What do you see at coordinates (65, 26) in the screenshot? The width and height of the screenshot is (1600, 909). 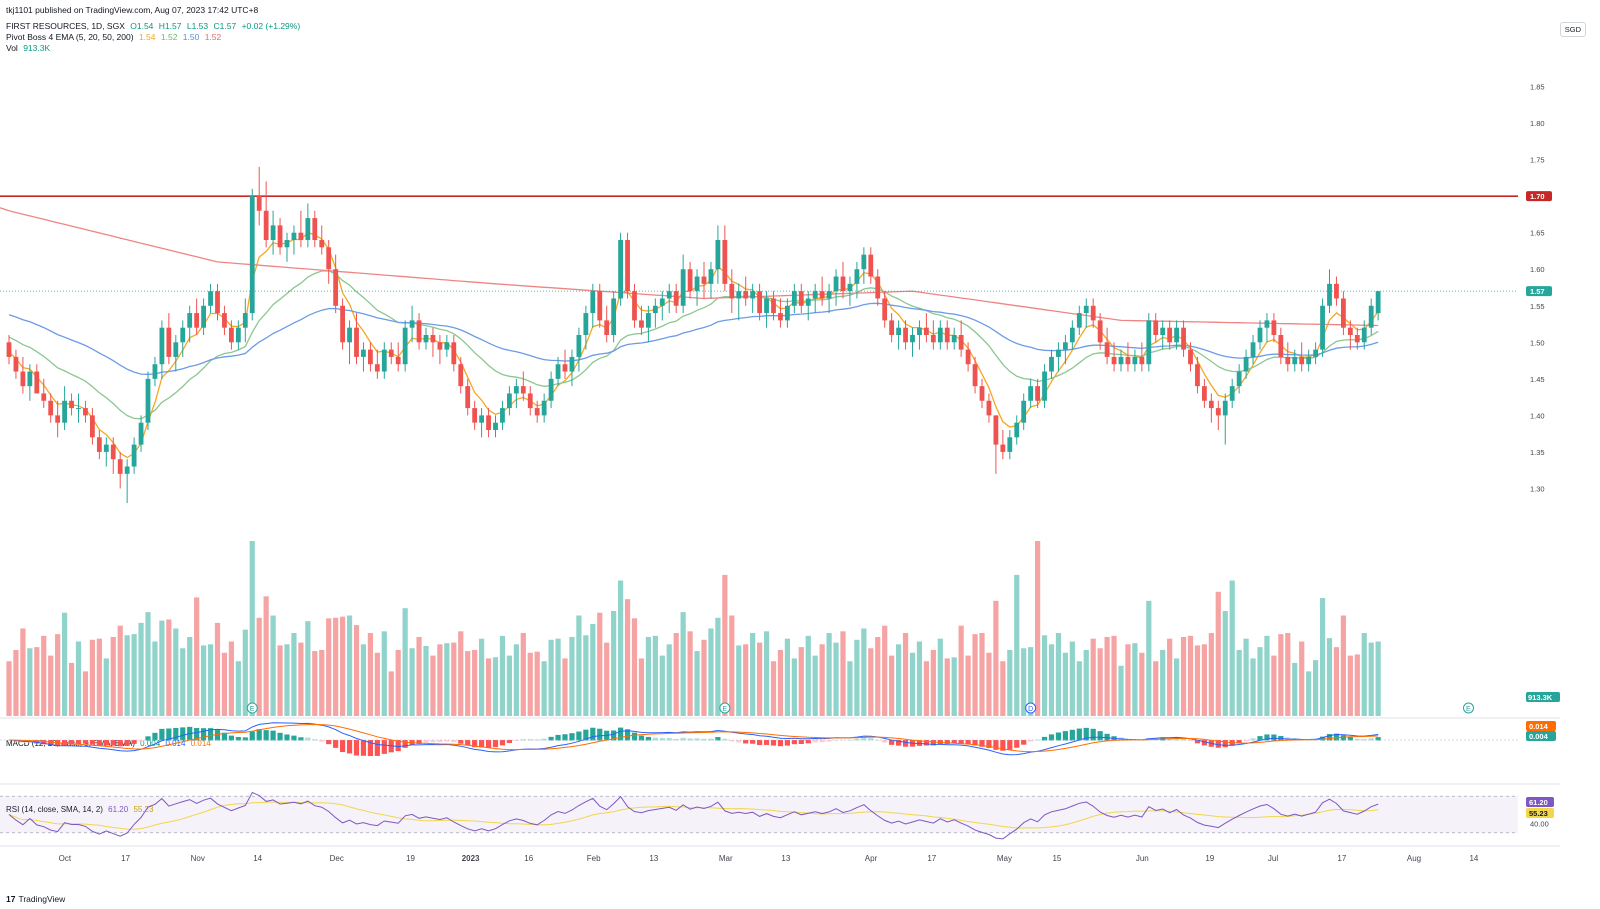 I see `symbol-name: FIRST RESOURCES, 1D, SGX` at bounding box center [65, 26].